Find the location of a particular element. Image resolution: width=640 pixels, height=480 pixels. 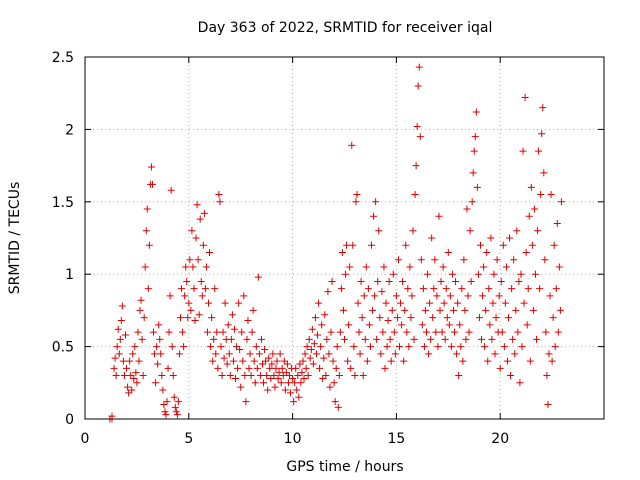

y-tick-labels: 0 0.5 1 1.5 2 2.5 is located at coordinates (63, 239).